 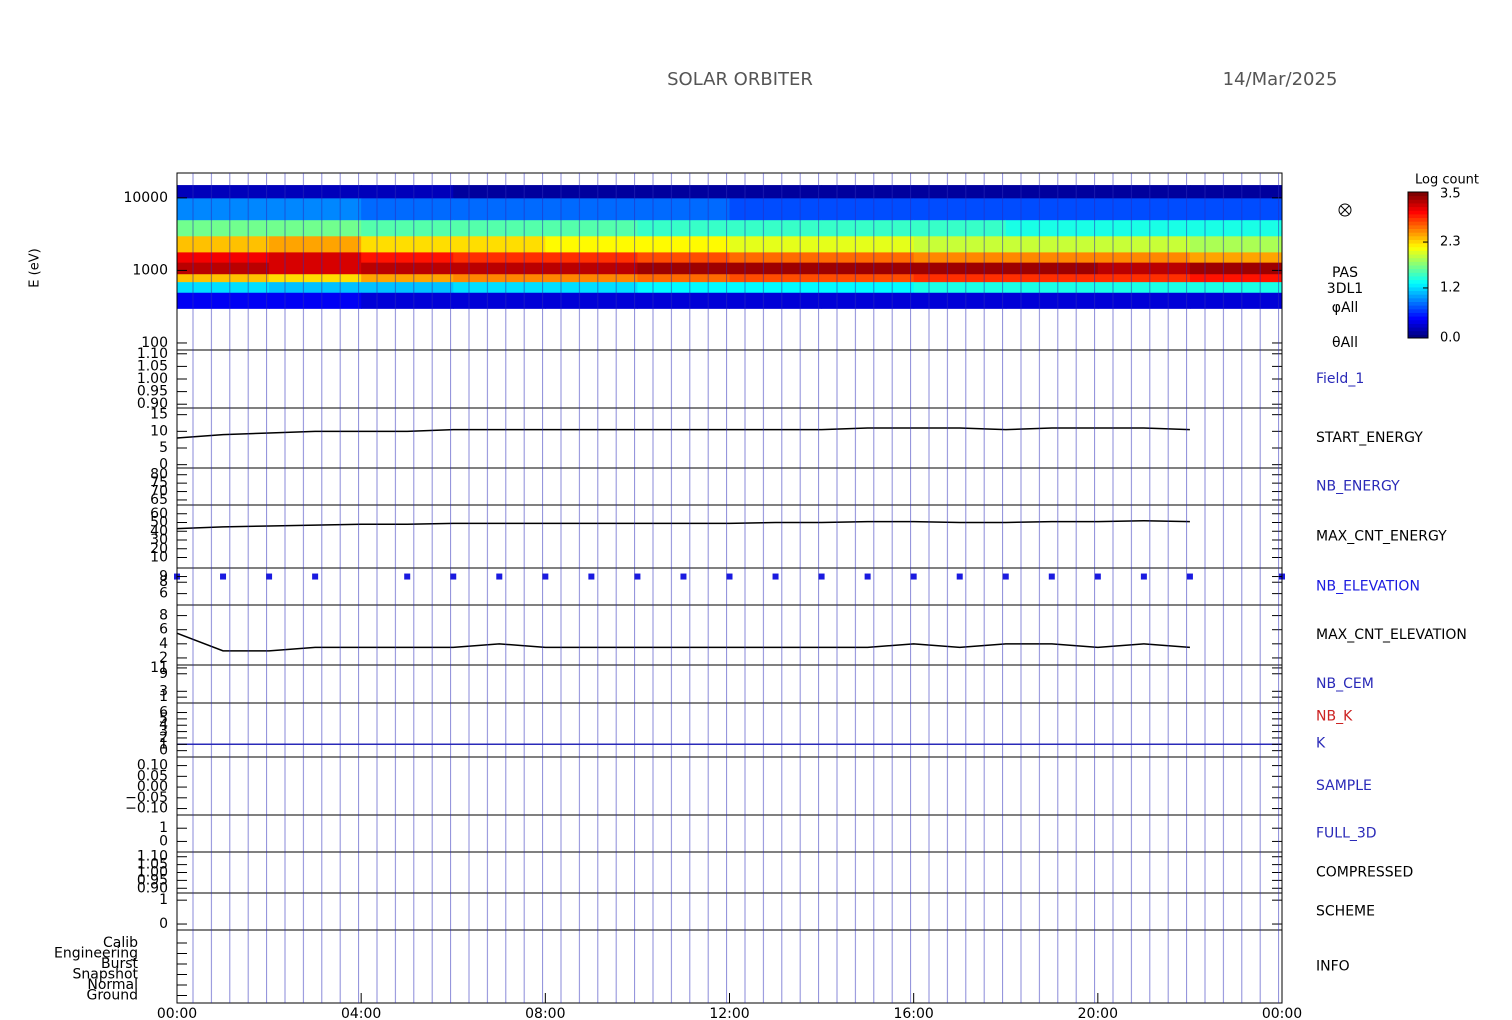 I want to click on panel-label: K, so click(x=1321, y=744).